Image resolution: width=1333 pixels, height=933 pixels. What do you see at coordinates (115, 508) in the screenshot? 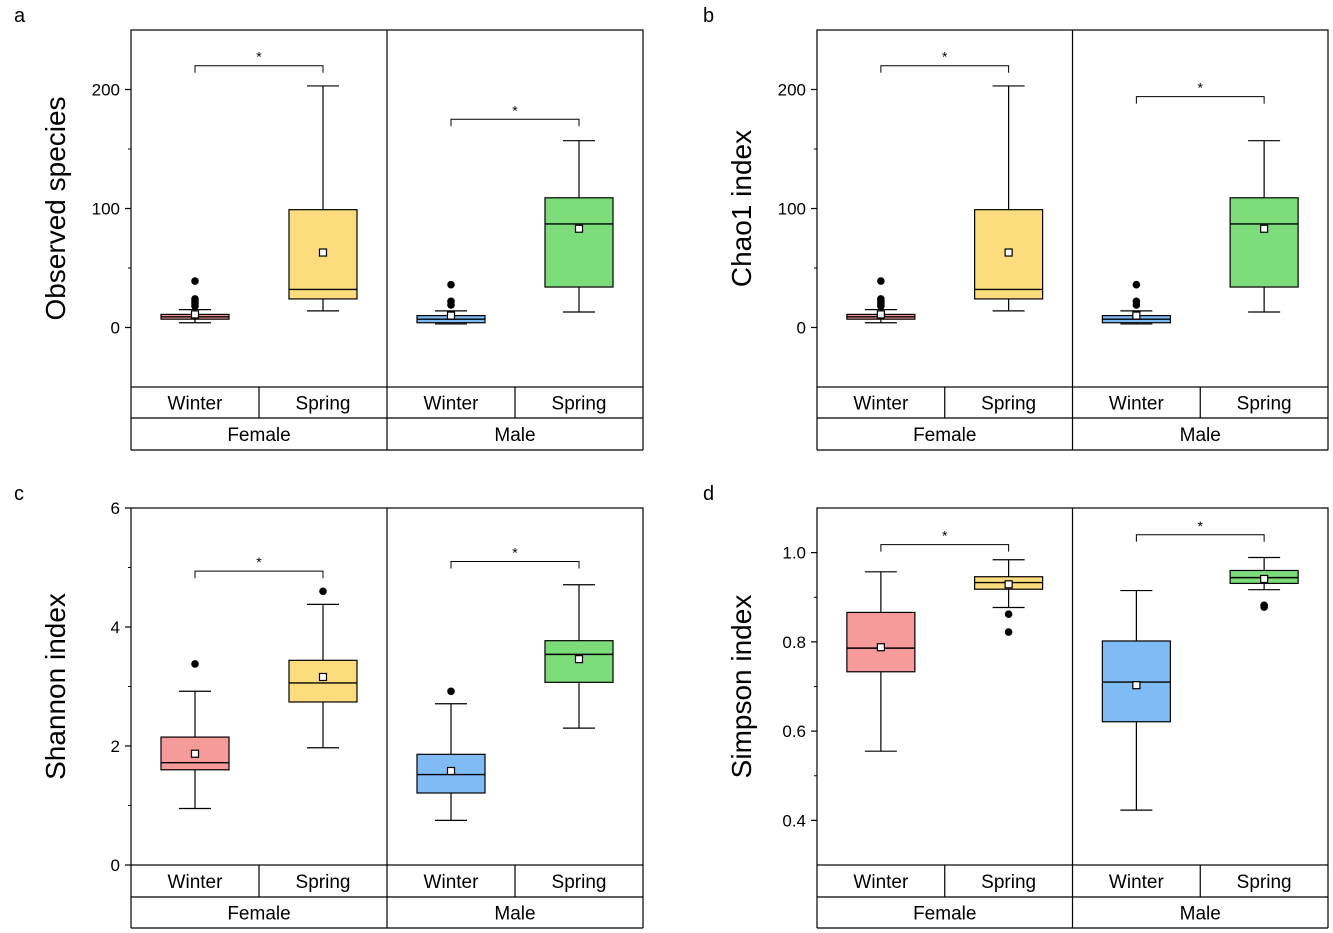
I see `y-tick-label: 6` at bounding box center [115, 508].